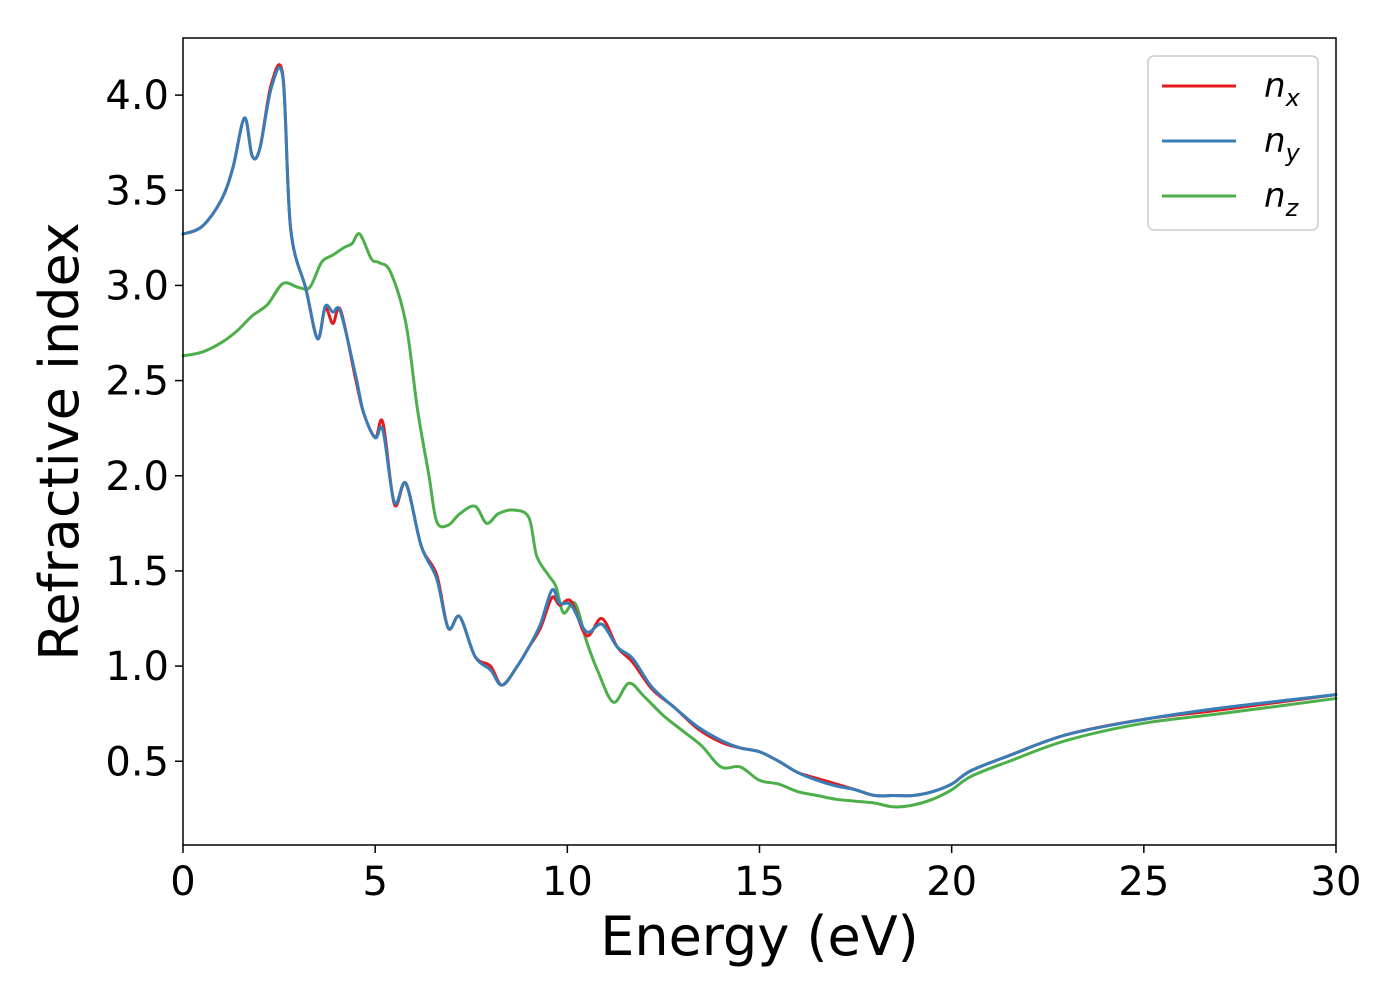 The image size is (1400, 1000). What do you see at coordinates (1292, 208) in the screenshot?
I see `legend-label-subscript: z` at bounding box center [1292, 208].